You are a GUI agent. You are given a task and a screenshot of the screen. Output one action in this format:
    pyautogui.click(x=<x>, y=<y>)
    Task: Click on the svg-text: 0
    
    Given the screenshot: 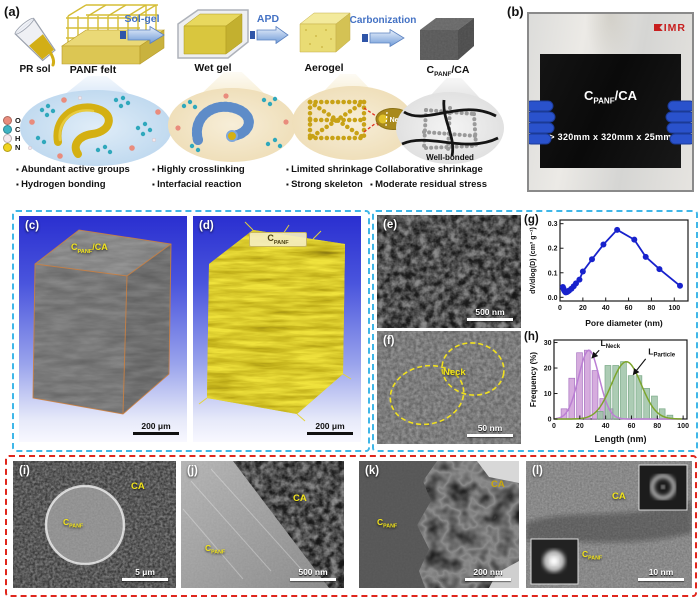 What is the action you would take?
    pyautogui.click(x=550, y=420)
    